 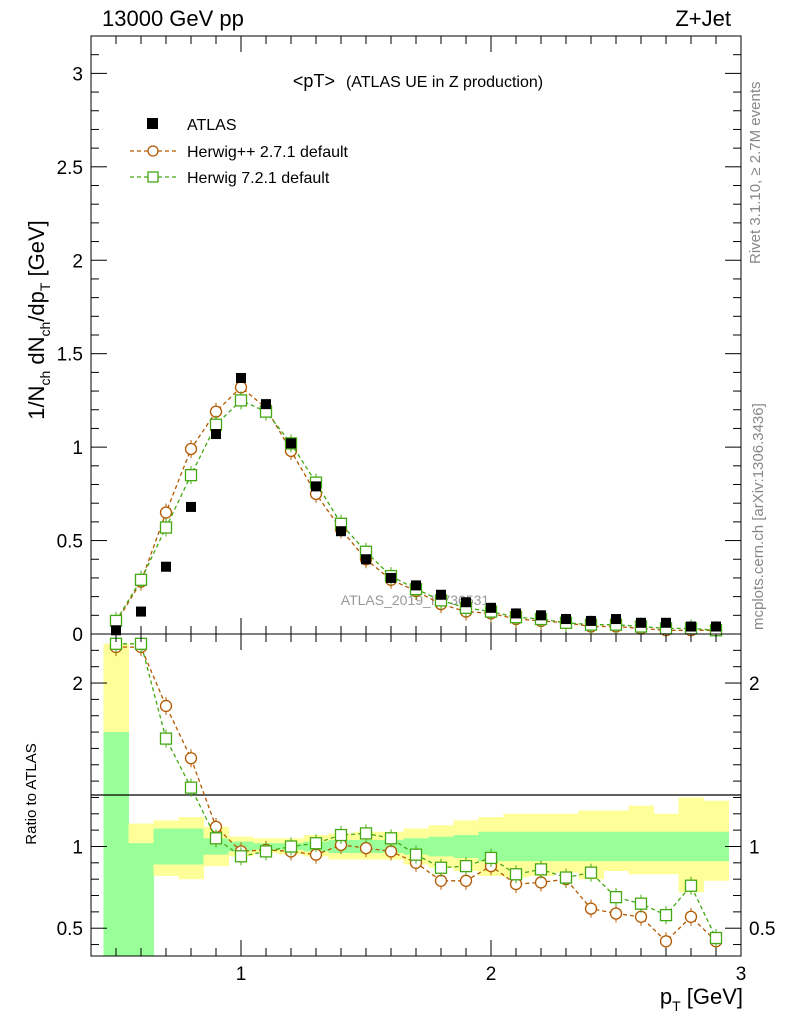 I want to click on xlabel-sub: T, so click(x=676, y=1006).